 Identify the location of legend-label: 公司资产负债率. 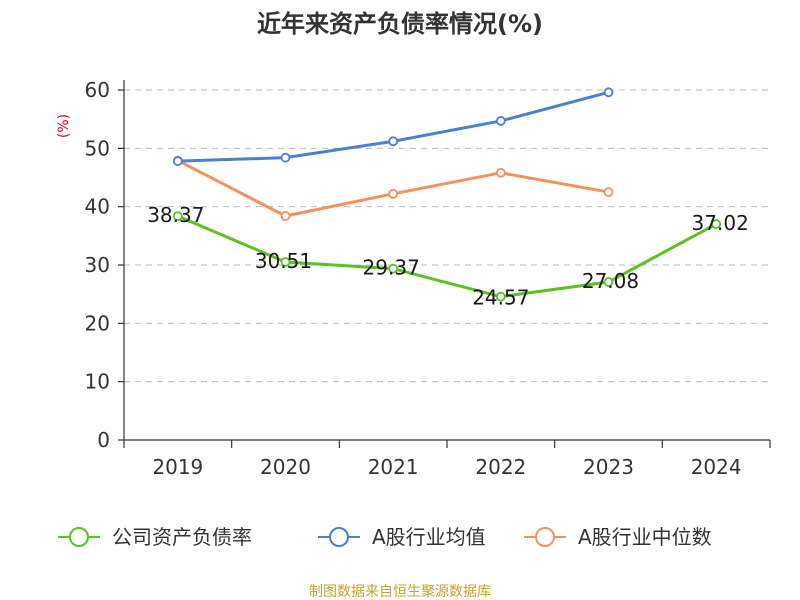
(182, 537).